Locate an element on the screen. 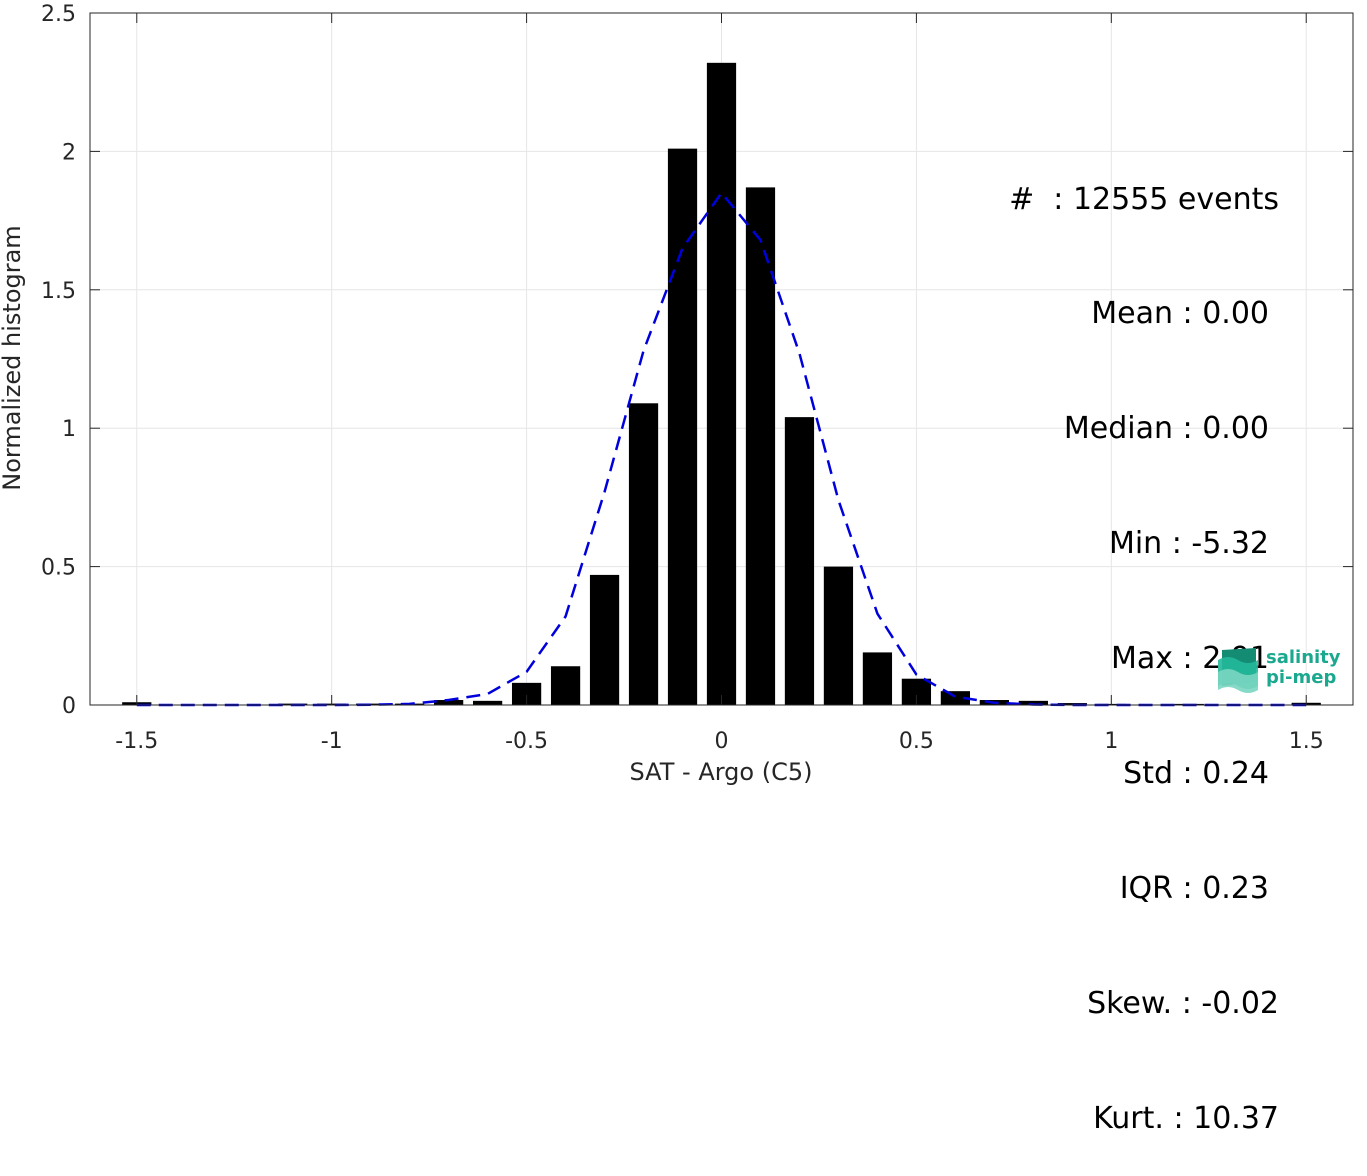 This screenshot has width=1367, height=1176. salinity-pimep-logo: salinity pi-mep is located at coordinates (1281, 671).